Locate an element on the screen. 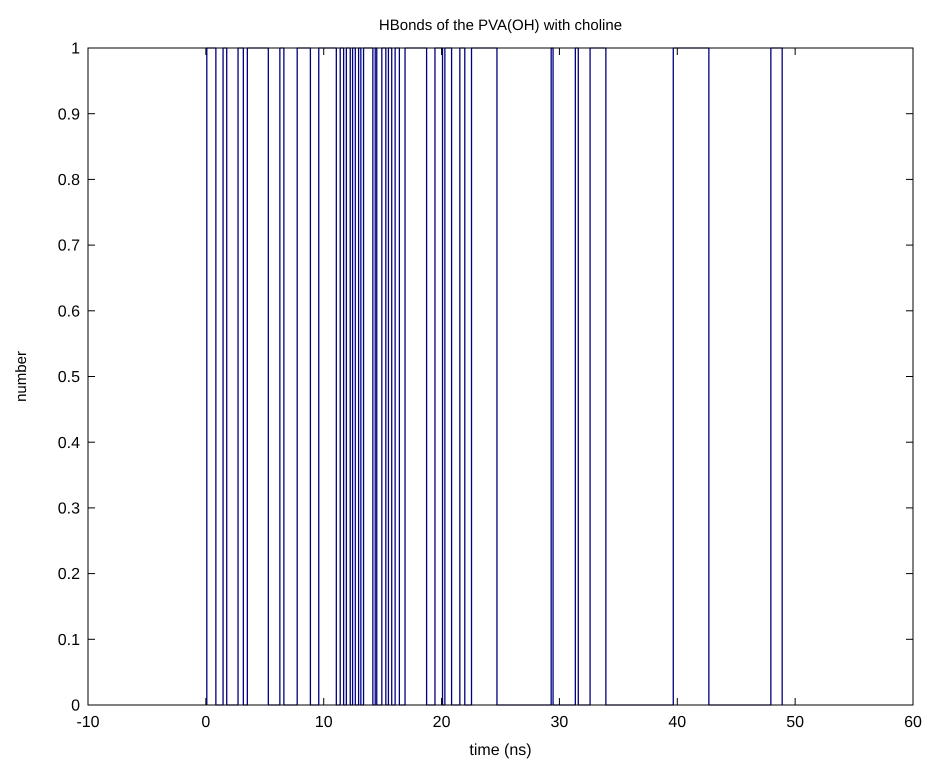 This screenshot has height=775, width=933. x-tick-label: 60 is located at coordinates (913, 722).